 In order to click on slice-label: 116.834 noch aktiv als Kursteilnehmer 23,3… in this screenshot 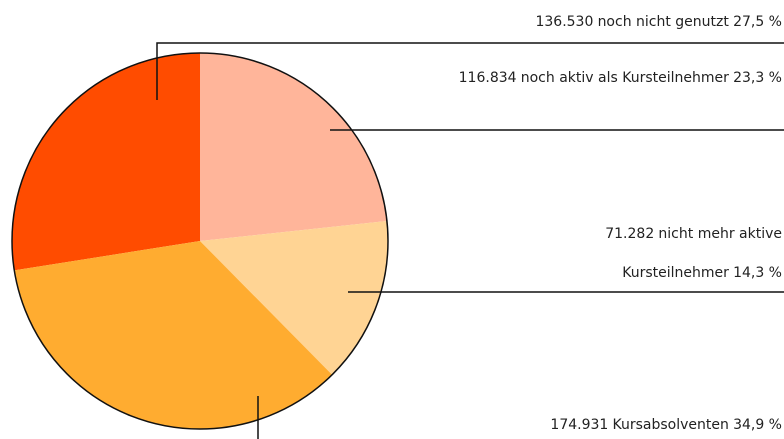, I will do `click(620, 78)`.